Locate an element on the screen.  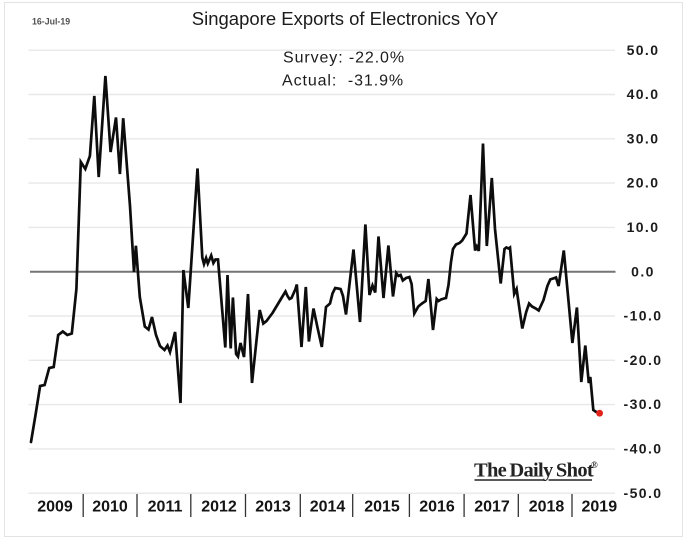
svg-text: 10.0 is located at coordinates (643, 227).